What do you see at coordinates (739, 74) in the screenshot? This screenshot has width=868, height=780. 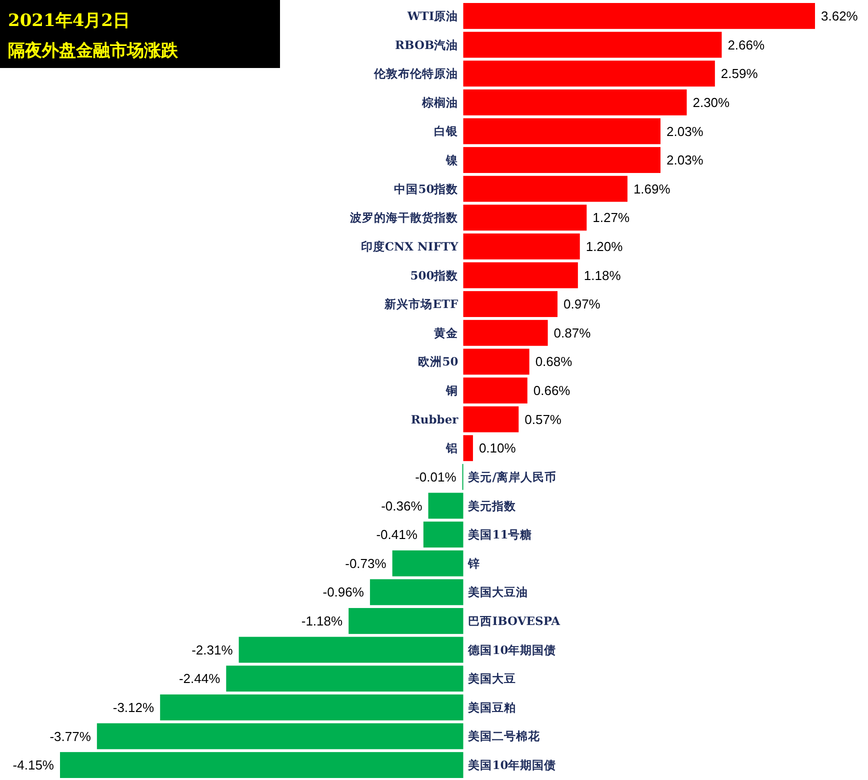 I see `data-label: 2.59%` at bounding box center [739, 74].